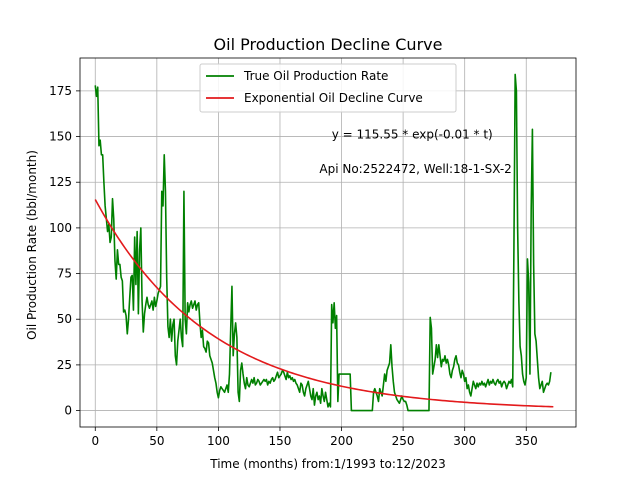 This screenshot has width=640, height=480. Describe the element at coordinates (64, 319) in the screenshot. I see `y-tick-label: 50` at that location.